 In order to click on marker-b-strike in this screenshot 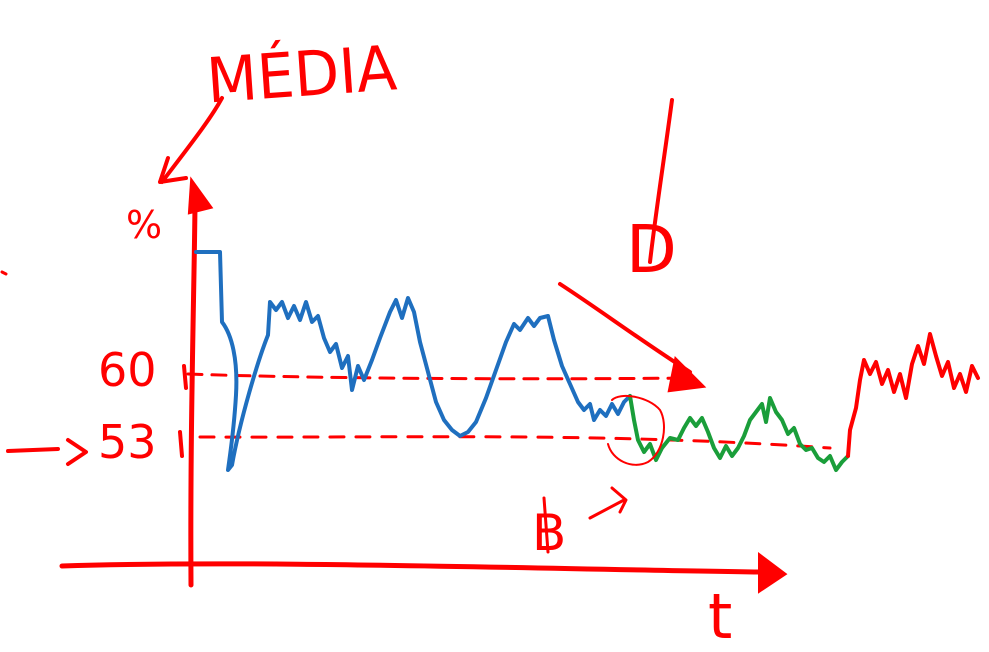, I will do `click(546, 525)`.